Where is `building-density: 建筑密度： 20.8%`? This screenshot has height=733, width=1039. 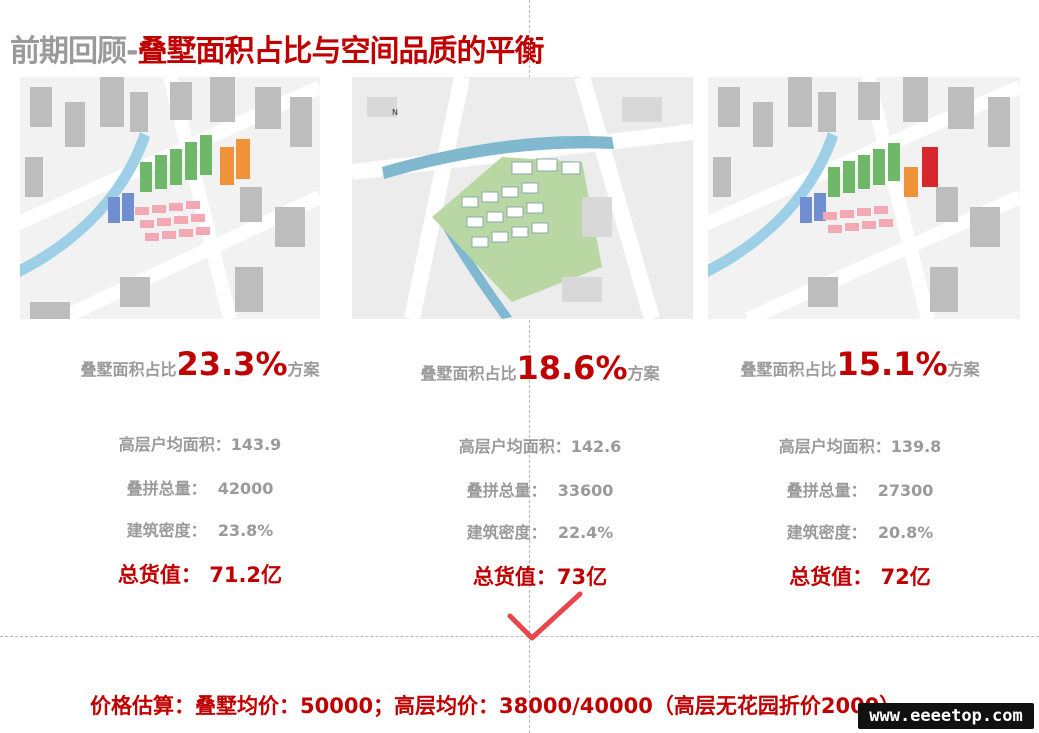 building-density: 建筑密度： 20.8% is located at coordinates (860, 531).